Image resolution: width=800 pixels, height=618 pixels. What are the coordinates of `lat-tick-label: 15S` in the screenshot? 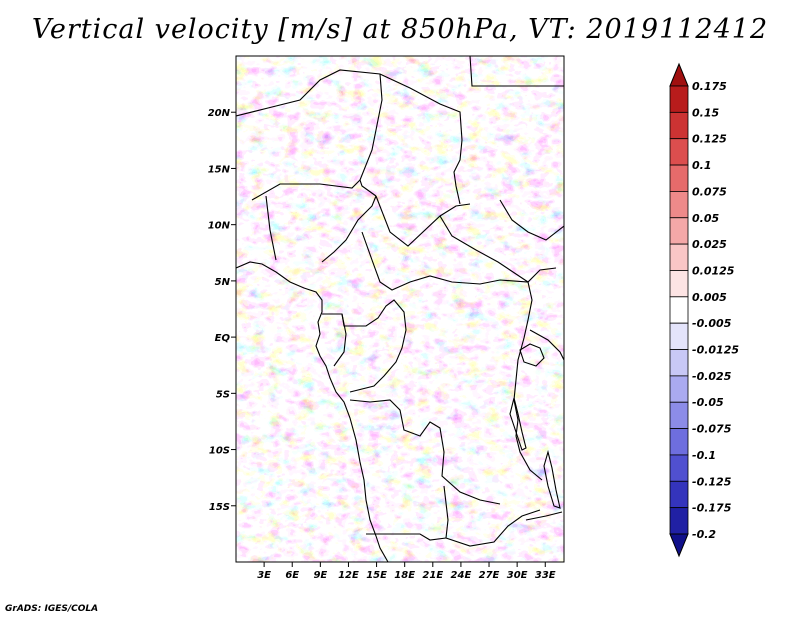 It's located at (219, 507).